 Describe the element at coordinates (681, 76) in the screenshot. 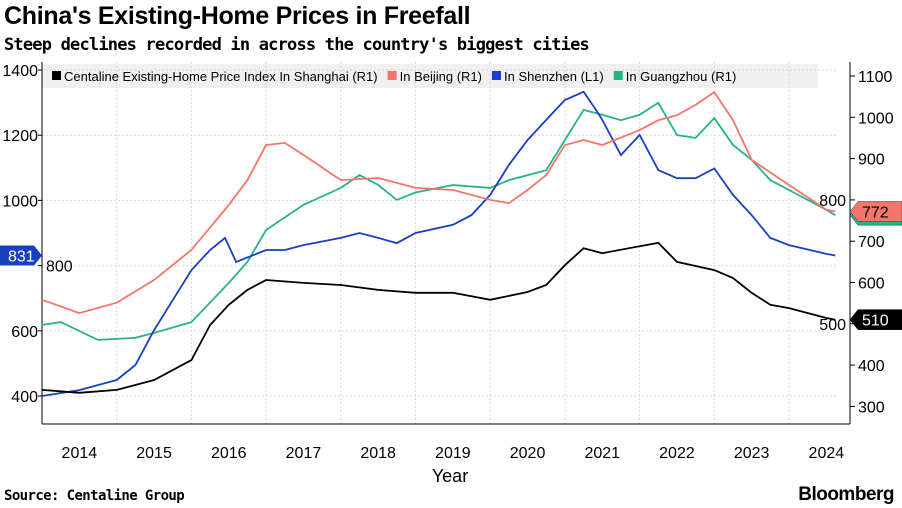

I see `legend-label: In Guangzhou (R1)` at that location.